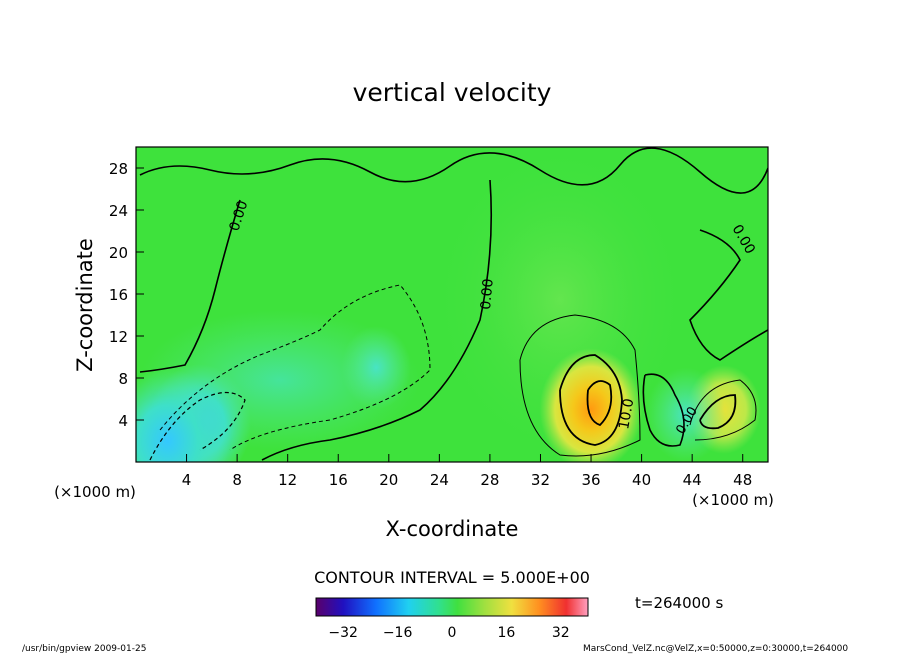  Describe the element at coordinates (561, 633) in the screenshot. I see `colorbar-tick-label: 32` at that location.